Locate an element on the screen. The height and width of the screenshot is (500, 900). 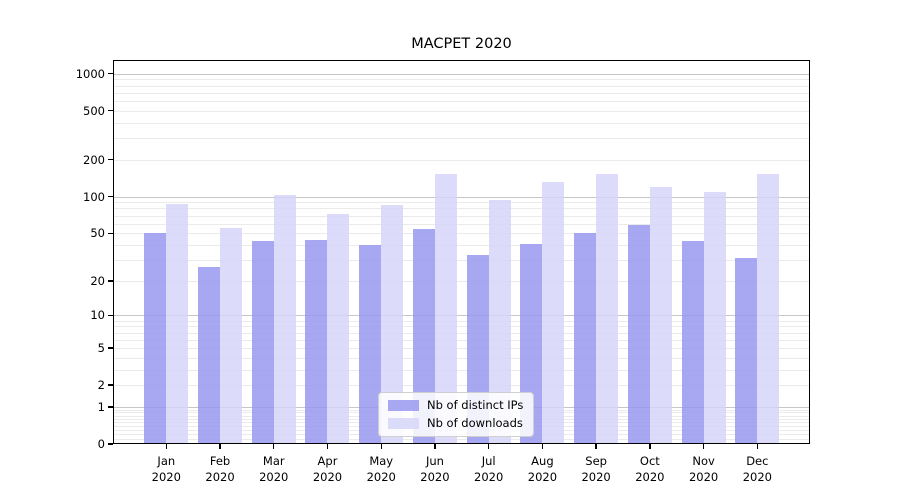
x-axis-tick-label: Dec 2020 is located at coordinates (757, 469).